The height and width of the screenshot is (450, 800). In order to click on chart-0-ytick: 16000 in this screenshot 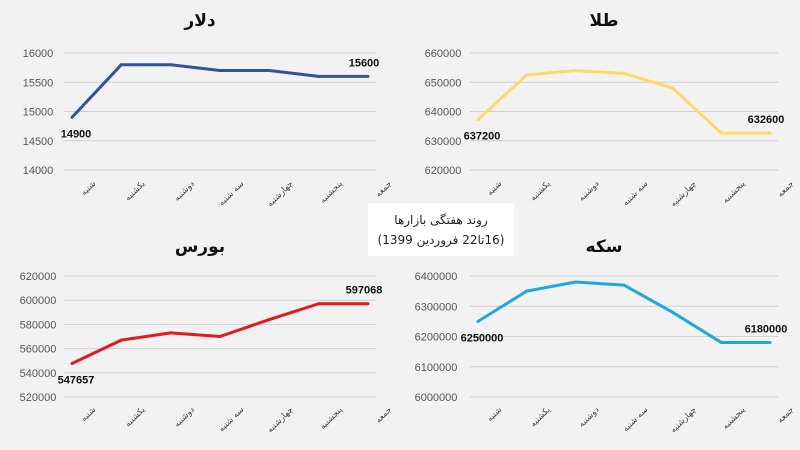, I will do `click(38, 54)`.